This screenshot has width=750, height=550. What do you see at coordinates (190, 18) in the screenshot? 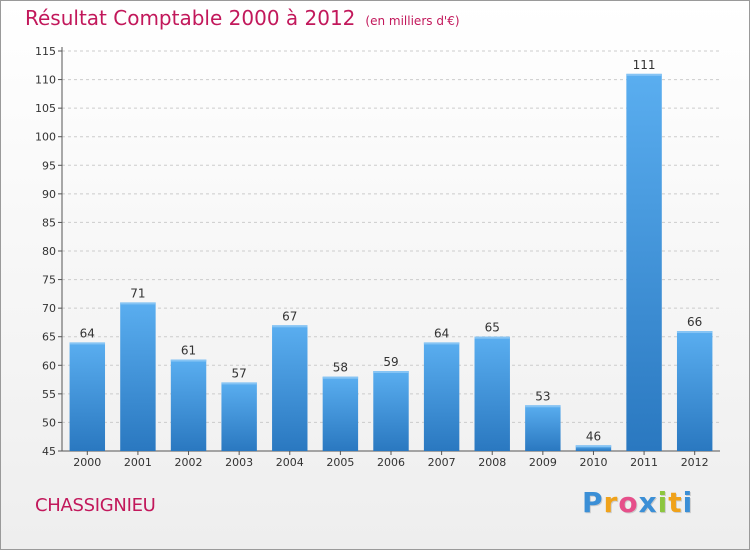
I see `chart-title: Résultat Comptable 2000 à 2012` at bounding box center [190, 18].